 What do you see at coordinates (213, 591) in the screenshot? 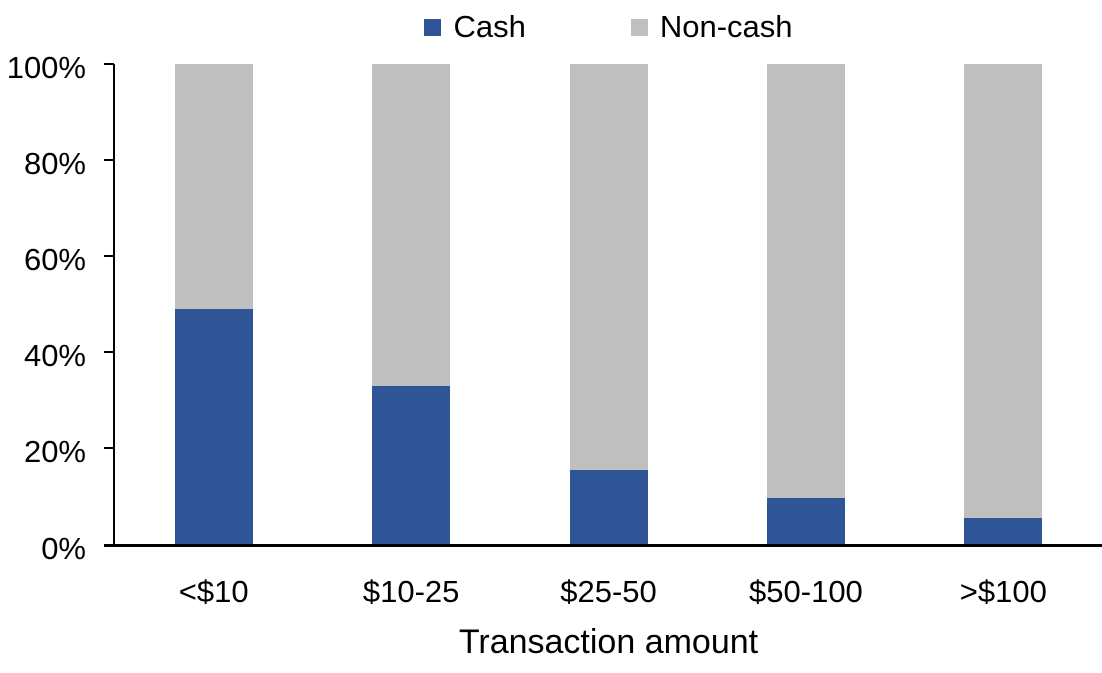
I see `x-axis-tick-label: <$10` at bounding box center [213, 591].